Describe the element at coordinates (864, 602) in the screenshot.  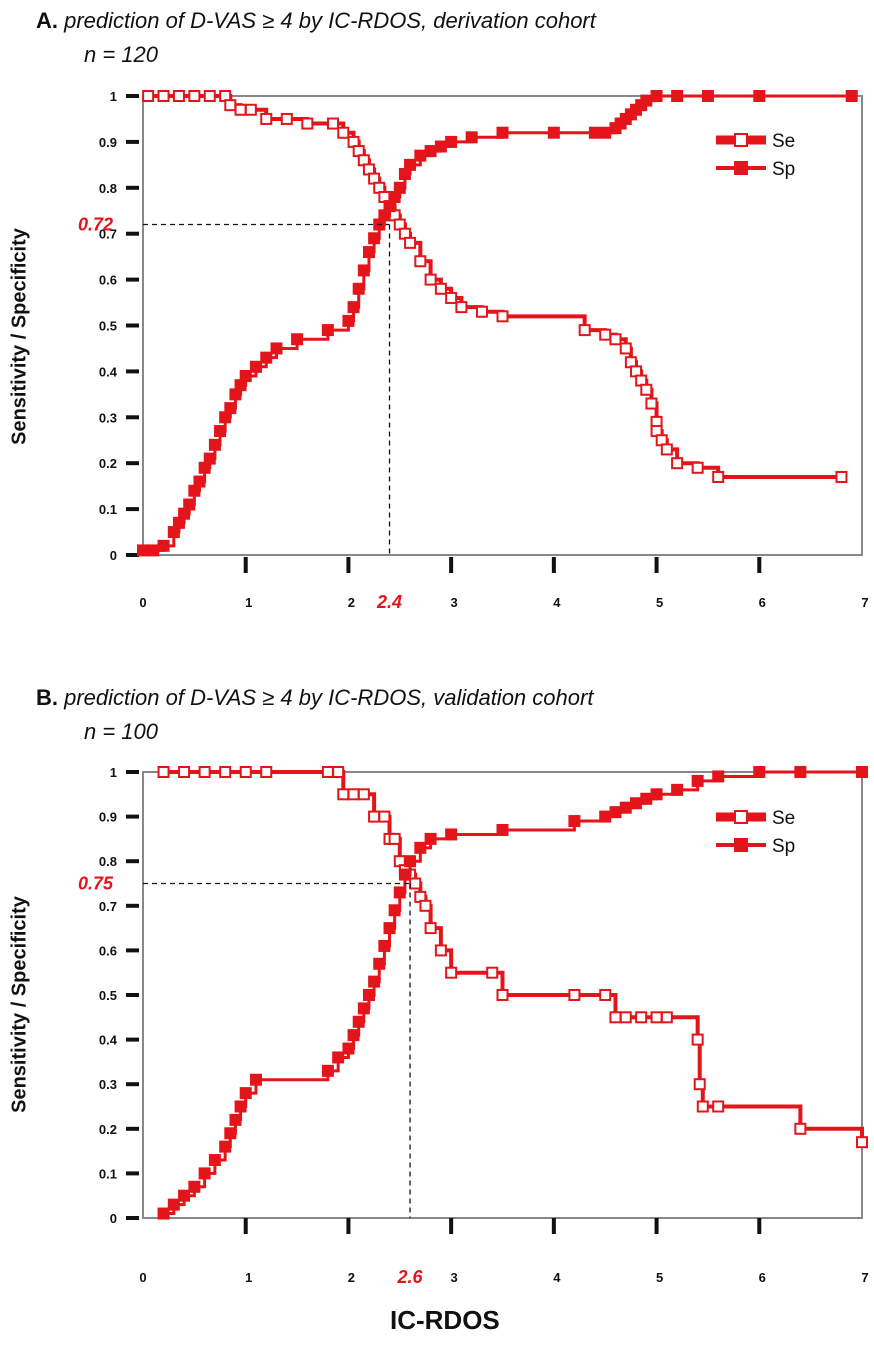
I see `panel-a-x-tick-label: 7` at that location.